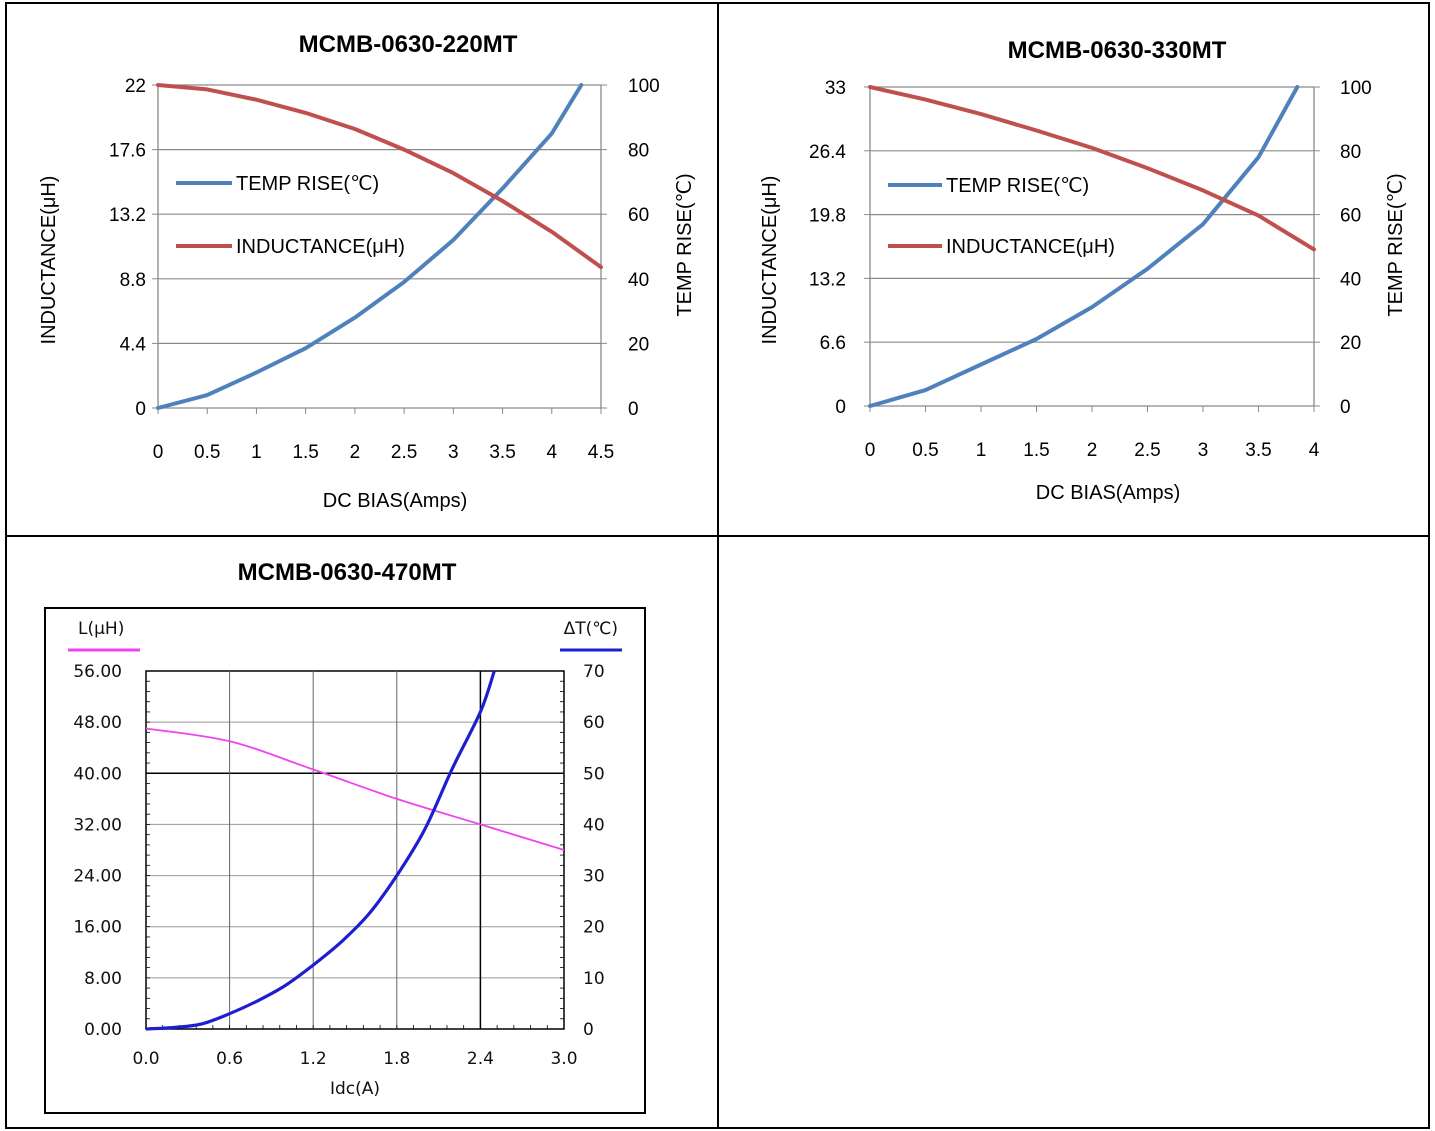  What do you see at coordinates (97, 825) in the screenshot?
I see `y-tick-label: 32.00` at bounding box center [97, 825].